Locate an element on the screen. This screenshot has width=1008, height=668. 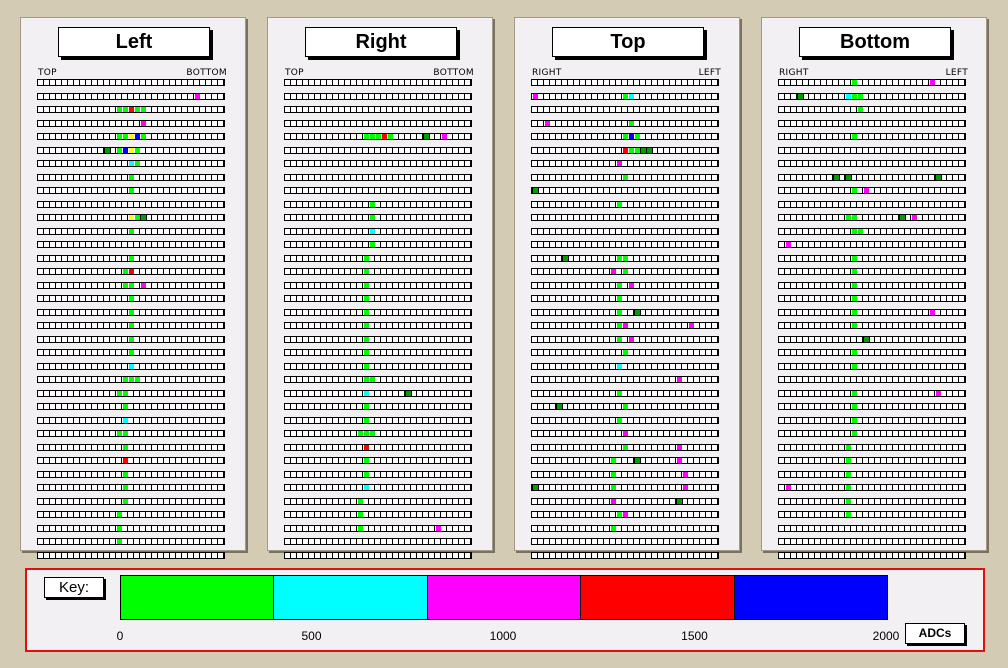
scale-tick: 500 is located at coordinates (311, 636).